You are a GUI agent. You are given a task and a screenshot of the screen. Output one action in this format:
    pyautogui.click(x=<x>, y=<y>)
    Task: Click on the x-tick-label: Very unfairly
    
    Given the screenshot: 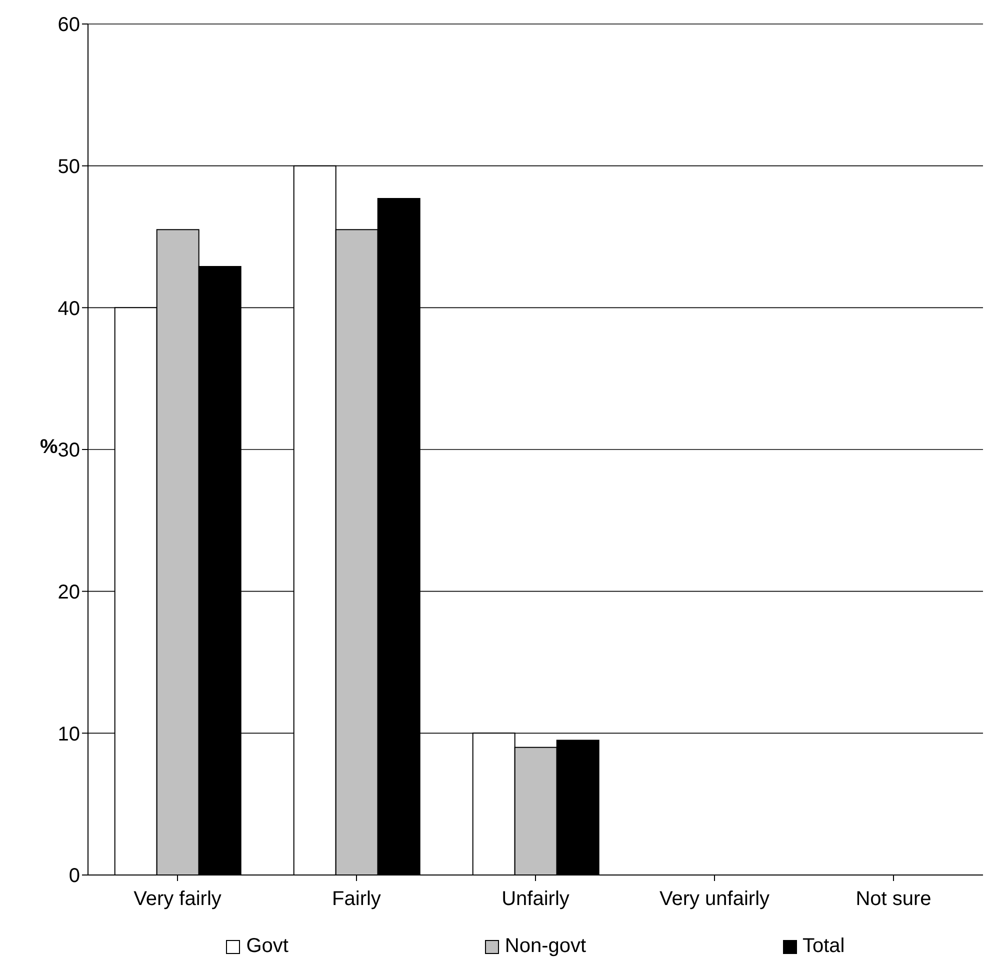 What is the action you would take?
    pyautogui.click(x=714, y=899)
    